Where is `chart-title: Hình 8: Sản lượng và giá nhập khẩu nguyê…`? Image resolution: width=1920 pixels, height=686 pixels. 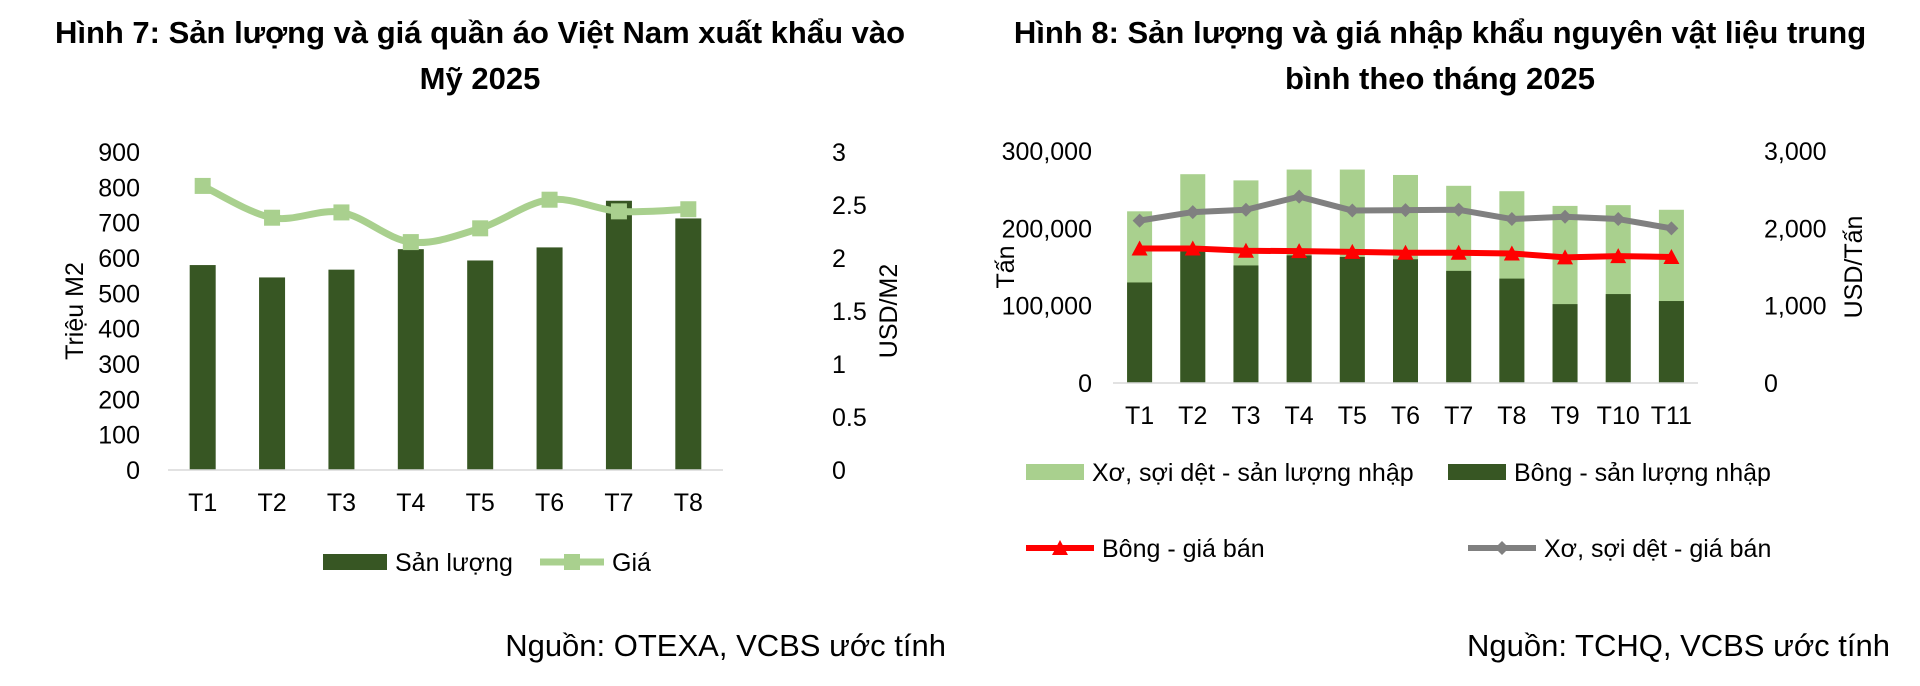 chart-title: Hình 8: Sản lượng và giá nhập khẩu nguyê… is located at coordinates (1440, 55).